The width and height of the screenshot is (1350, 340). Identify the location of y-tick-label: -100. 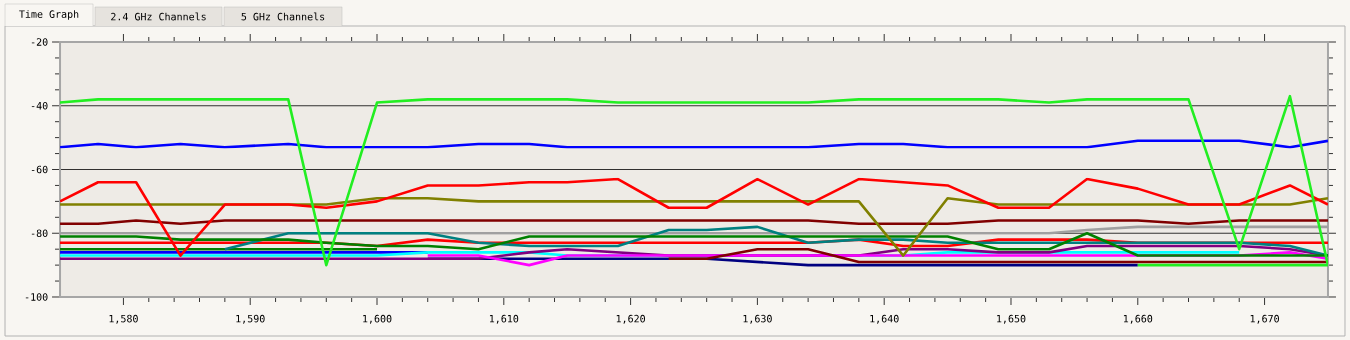
(36, 297).